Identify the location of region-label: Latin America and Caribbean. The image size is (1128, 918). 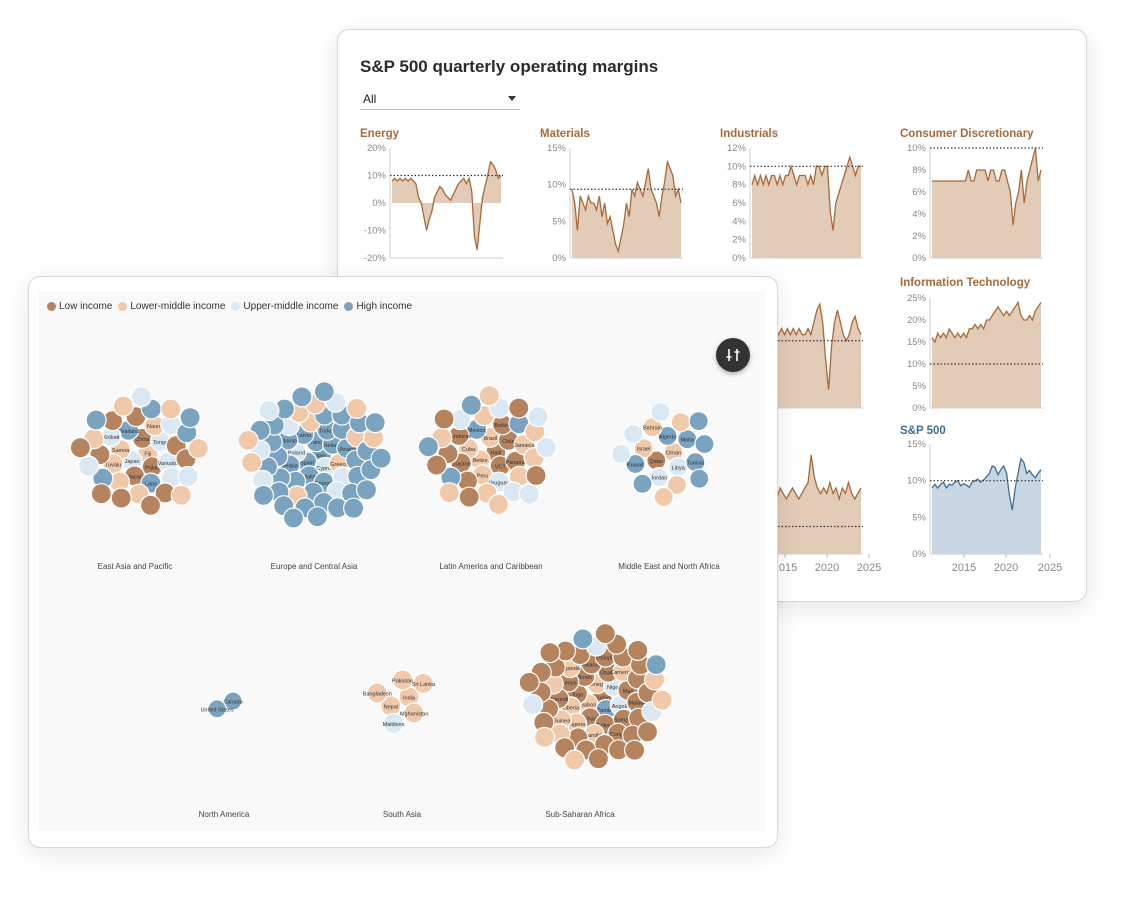
(490, 566).